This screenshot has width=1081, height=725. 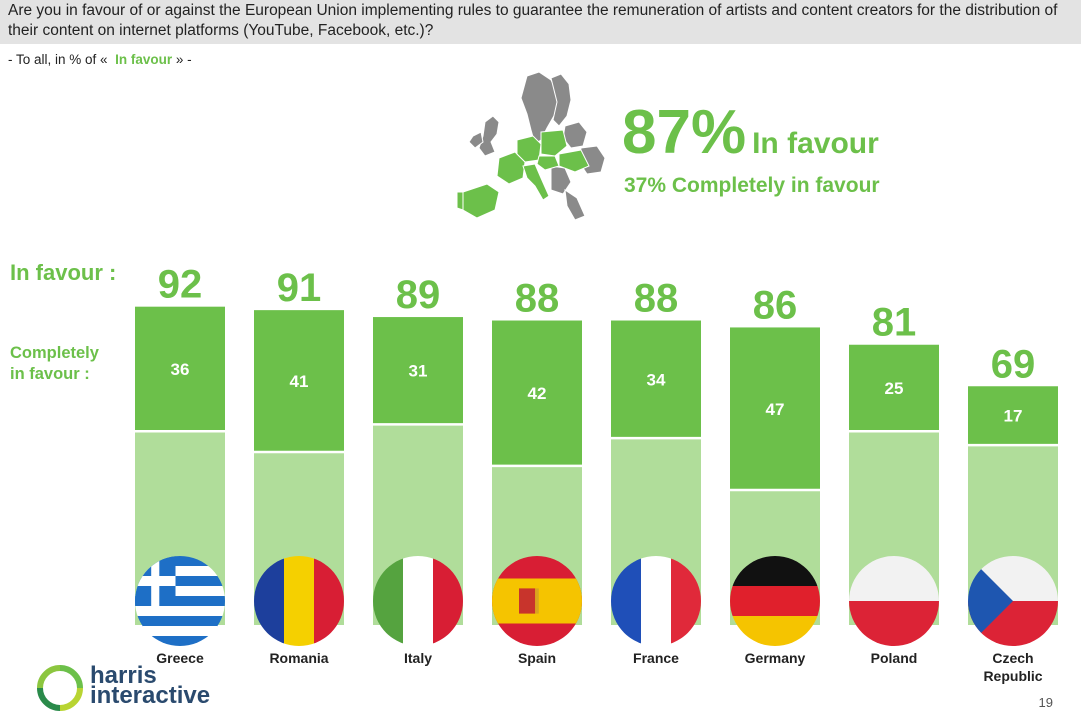 What do you see at coordinates (656, 658) in the screenshot?
I see `country-france: France` at bounding box center [656, 658].